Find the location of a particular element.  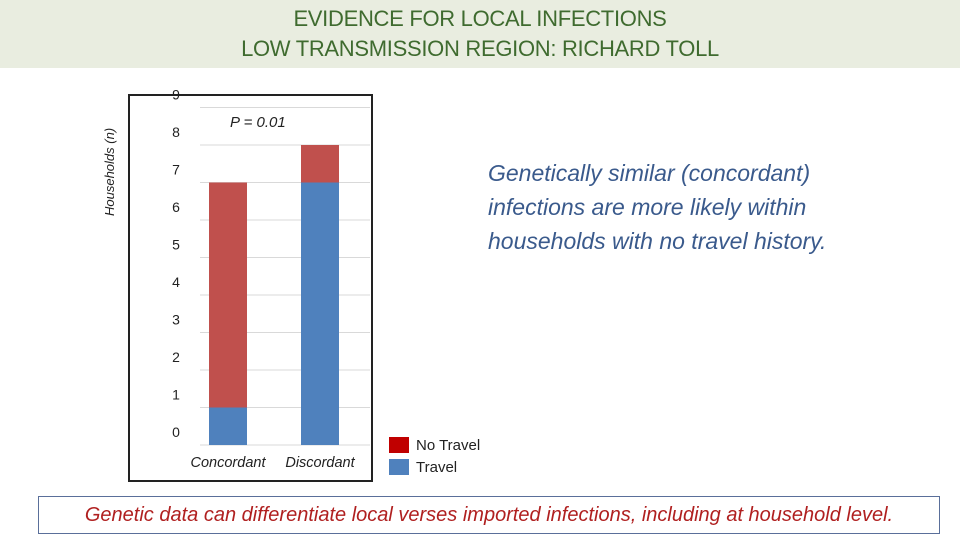

y-tick-label-1: 1 is located at coordinates (176, 395).